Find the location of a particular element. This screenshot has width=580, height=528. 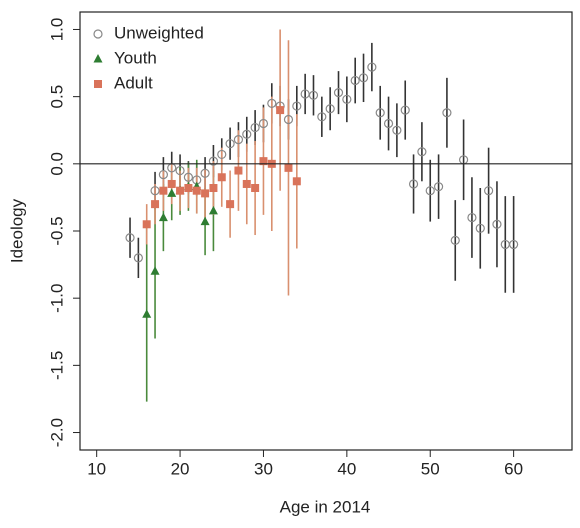

legend-label: Unweighted is located at coordinates (159, 32).